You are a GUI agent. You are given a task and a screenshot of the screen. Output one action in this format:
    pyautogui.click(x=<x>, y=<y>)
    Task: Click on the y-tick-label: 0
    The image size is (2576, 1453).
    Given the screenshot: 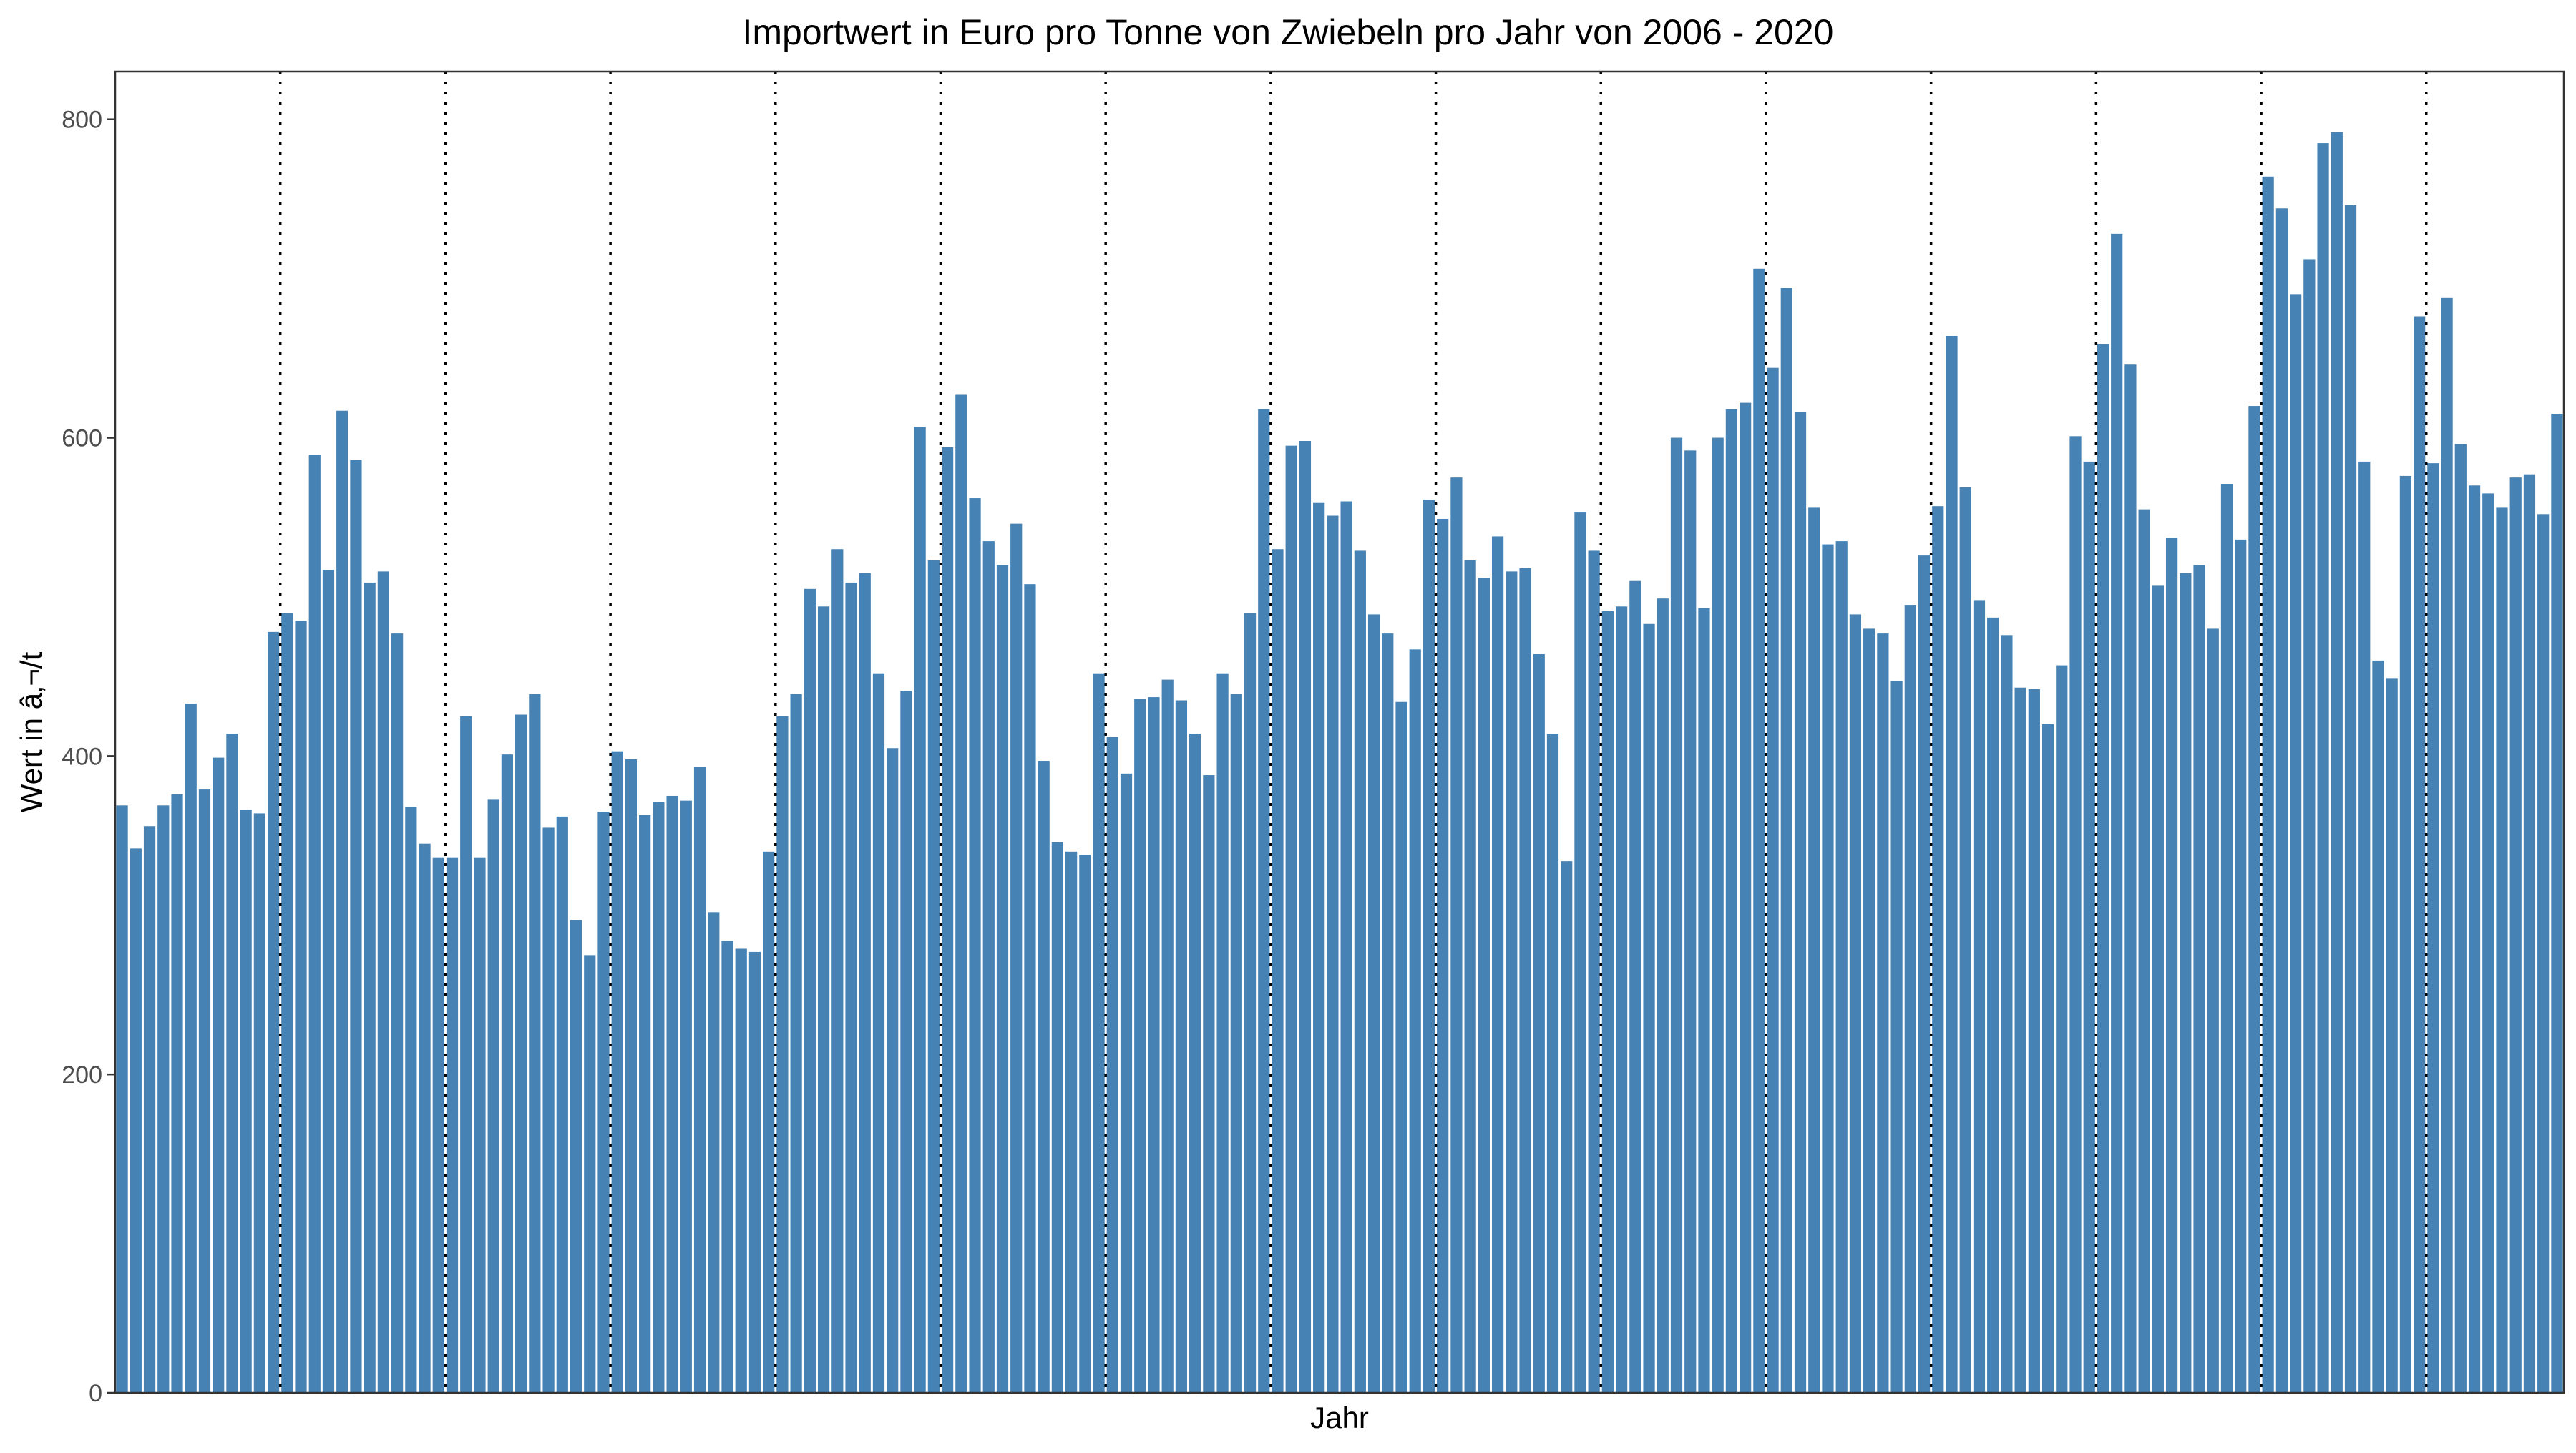 What is the action you would take?
    pyautogui.click(x=95, y=1393)
    